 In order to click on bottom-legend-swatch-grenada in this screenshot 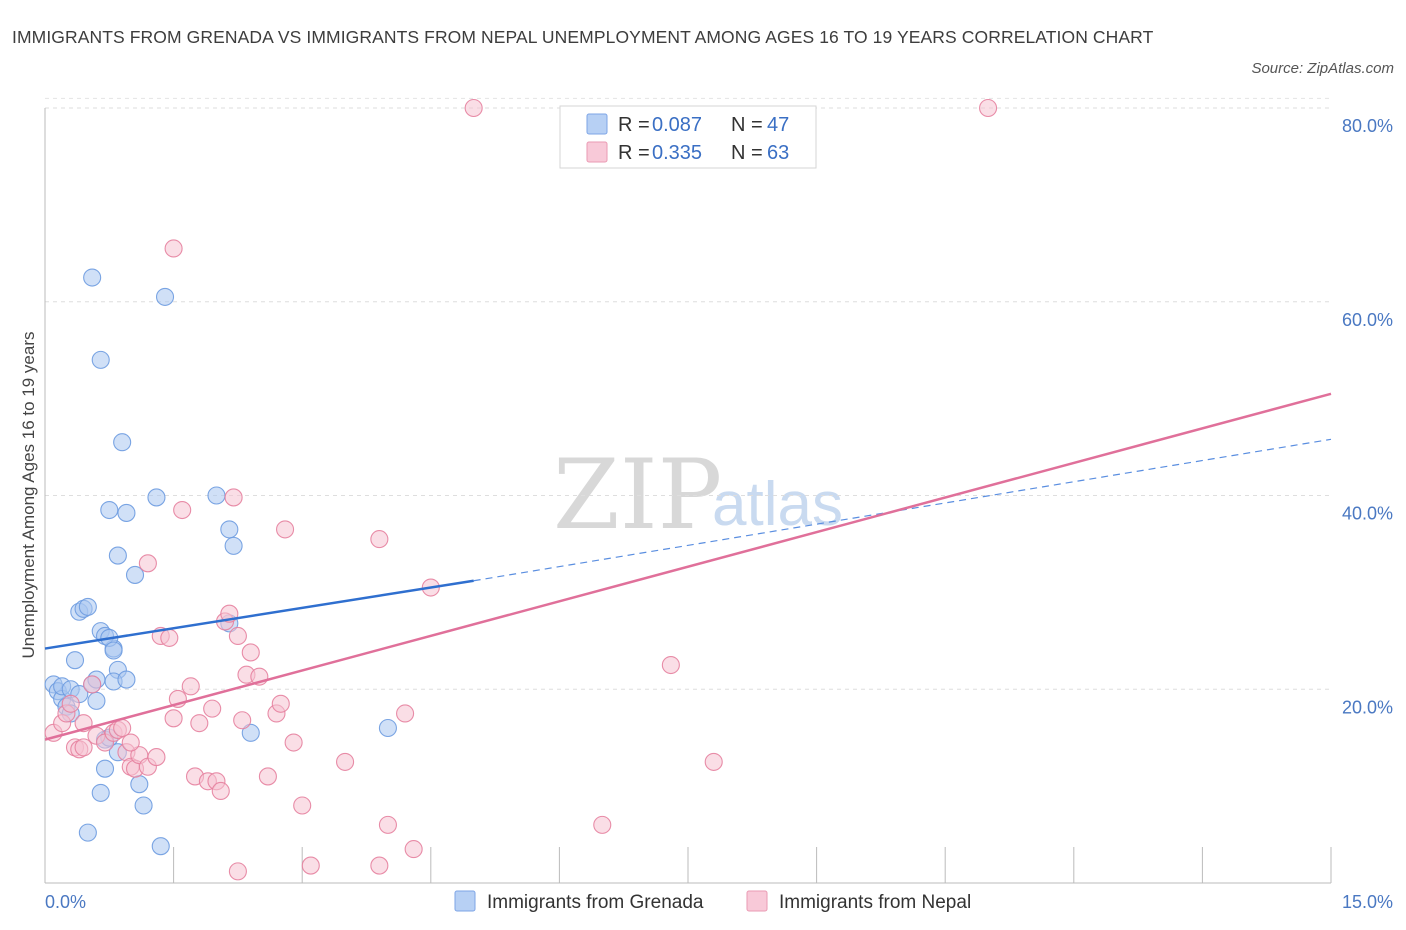, I will do `click(465, 901)`.